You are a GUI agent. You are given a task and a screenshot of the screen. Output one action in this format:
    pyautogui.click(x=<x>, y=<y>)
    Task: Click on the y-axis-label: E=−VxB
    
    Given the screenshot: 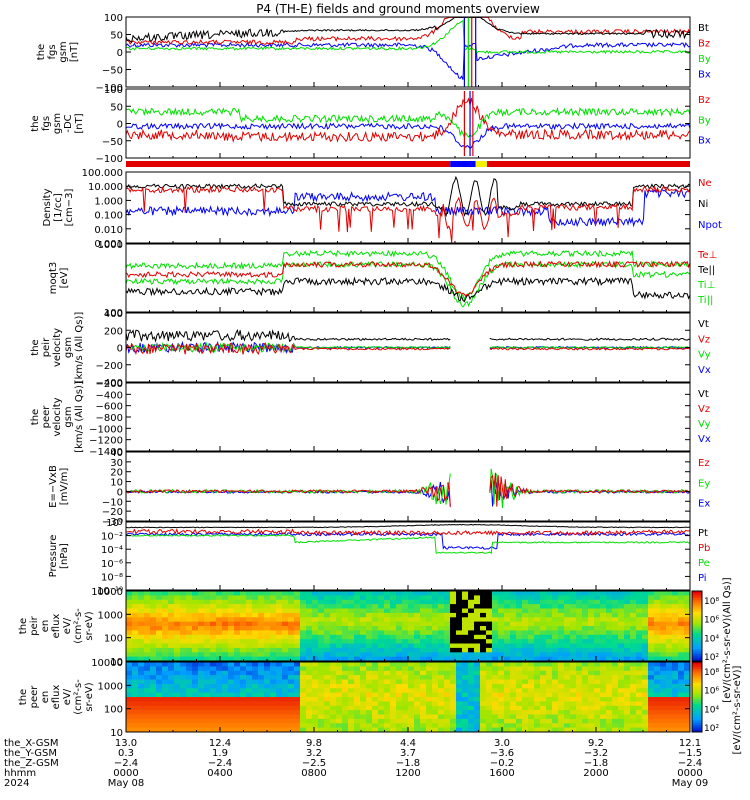 What is the action you would take?
    pyautogui.click(x=53, y=486)
    